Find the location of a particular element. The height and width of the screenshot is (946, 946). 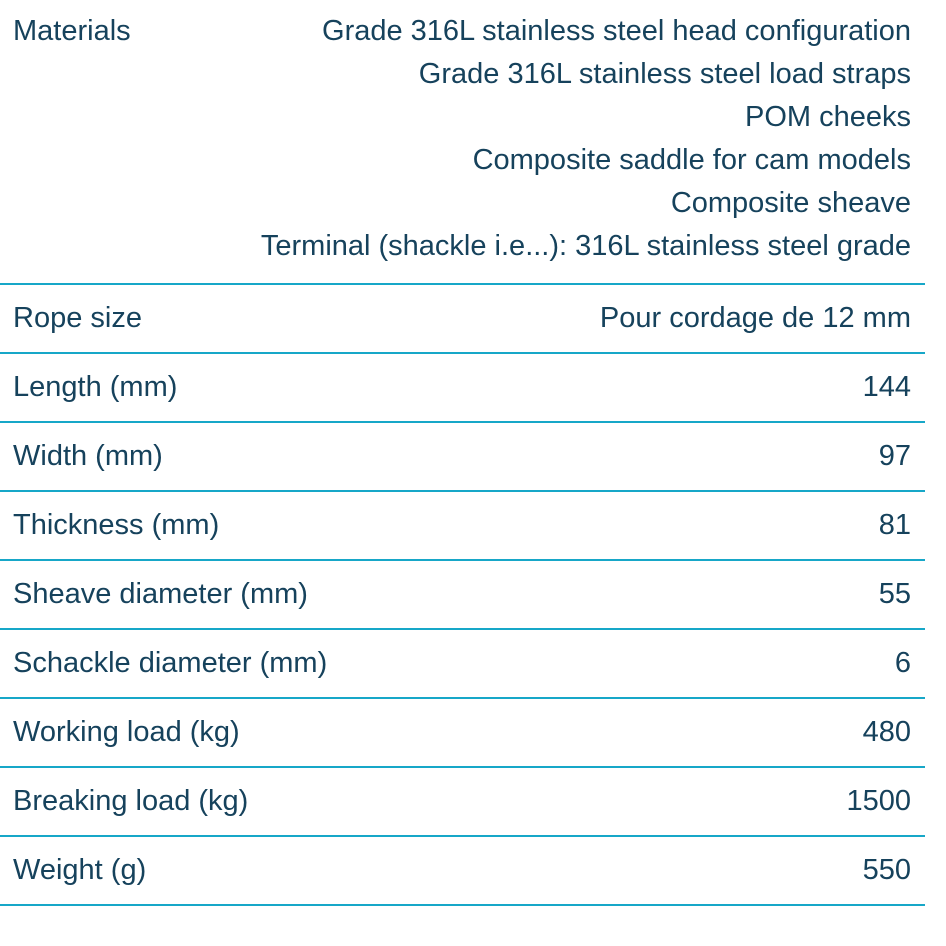

spec-row-working-load: Working load (kg) 480 is located at coordinates (462, 733).